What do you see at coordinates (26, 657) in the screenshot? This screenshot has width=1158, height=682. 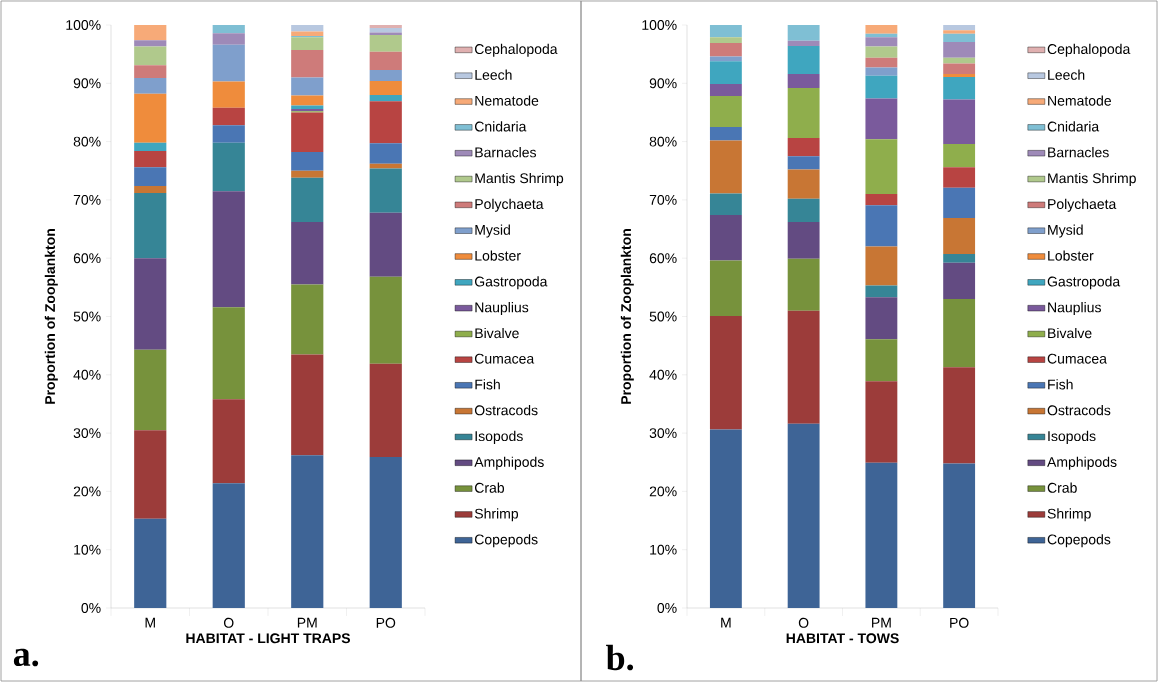 I see `text: a.` at bounding box center [26, 657].